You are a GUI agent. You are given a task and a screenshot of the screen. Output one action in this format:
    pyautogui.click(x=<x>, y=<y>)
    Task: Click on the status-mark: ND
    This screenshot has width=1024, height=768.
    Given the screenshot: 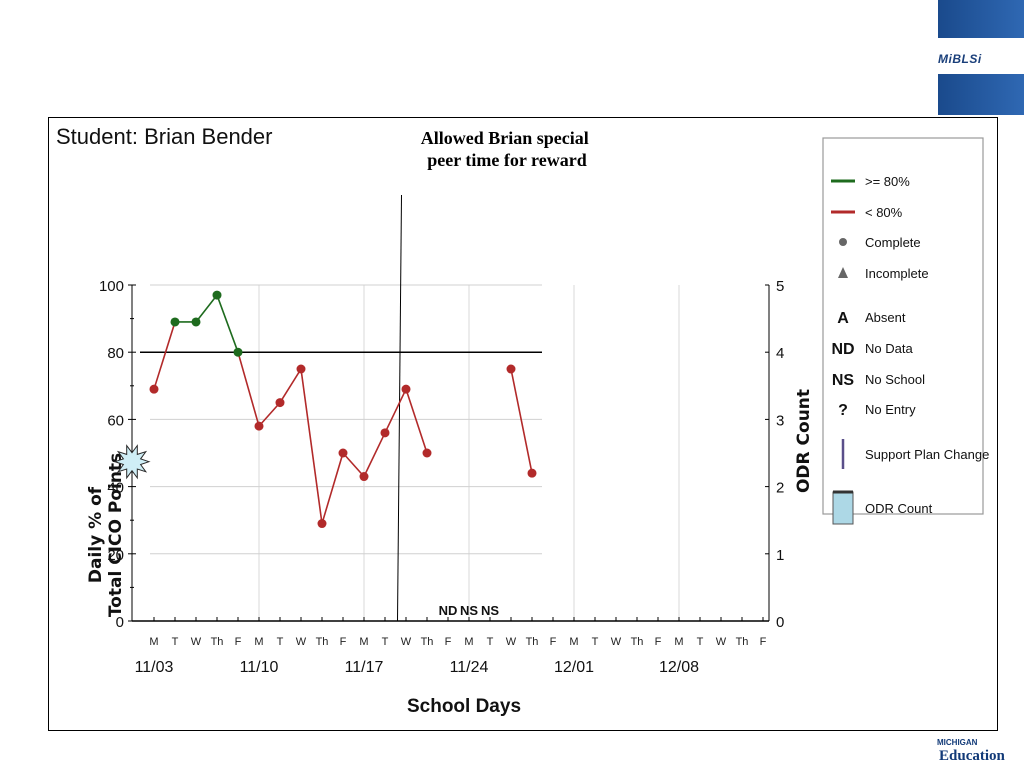 What is the action you would take?
    pyautogui.click(x=448, y=610)
    